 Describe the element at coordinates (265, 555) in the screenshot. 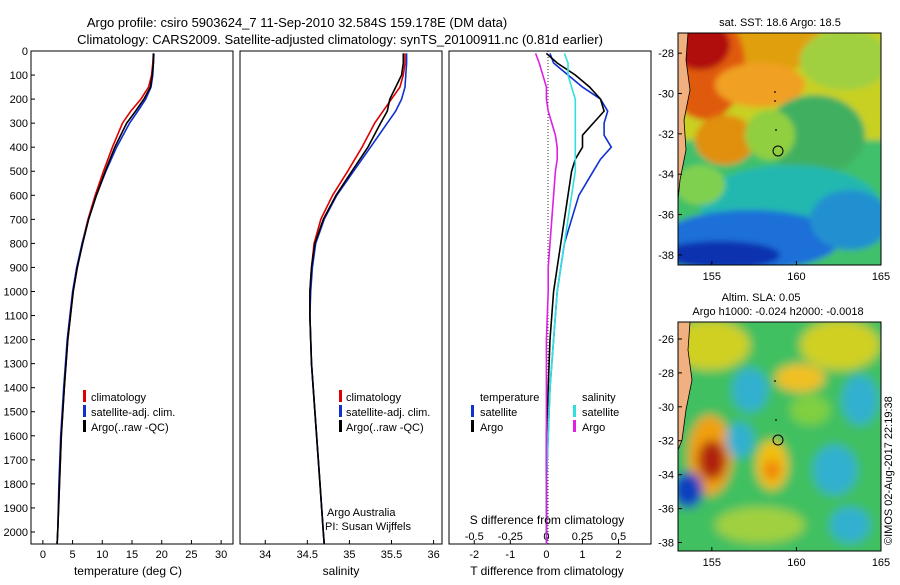

I see `salinity-axis-tick-label: 34` at that location.